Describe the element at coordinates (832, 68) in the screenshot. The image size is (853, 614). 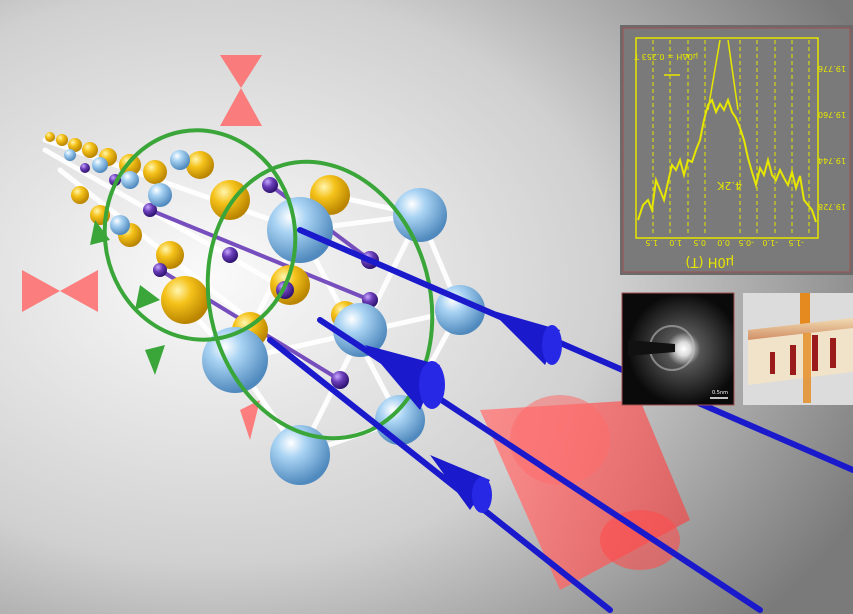
I see `y-tick: 19.776` at that location.